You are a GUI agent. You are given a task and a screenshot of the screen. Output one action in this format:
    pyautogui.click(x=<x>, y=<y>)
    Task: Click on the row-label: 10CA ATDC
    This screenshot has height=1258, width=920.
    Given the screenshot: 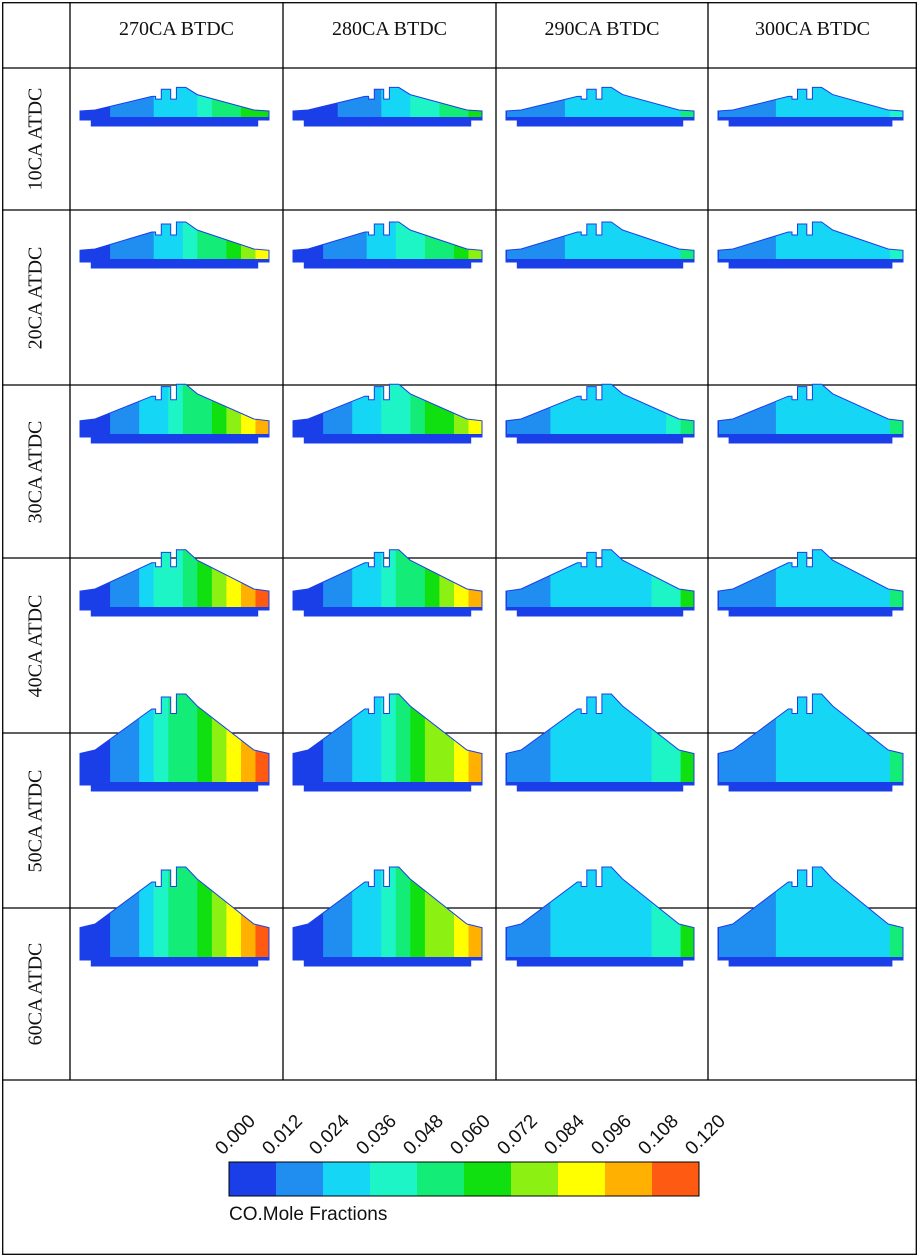 What is the action you would take?
    pyautogui.click(x=35, y=139)
    